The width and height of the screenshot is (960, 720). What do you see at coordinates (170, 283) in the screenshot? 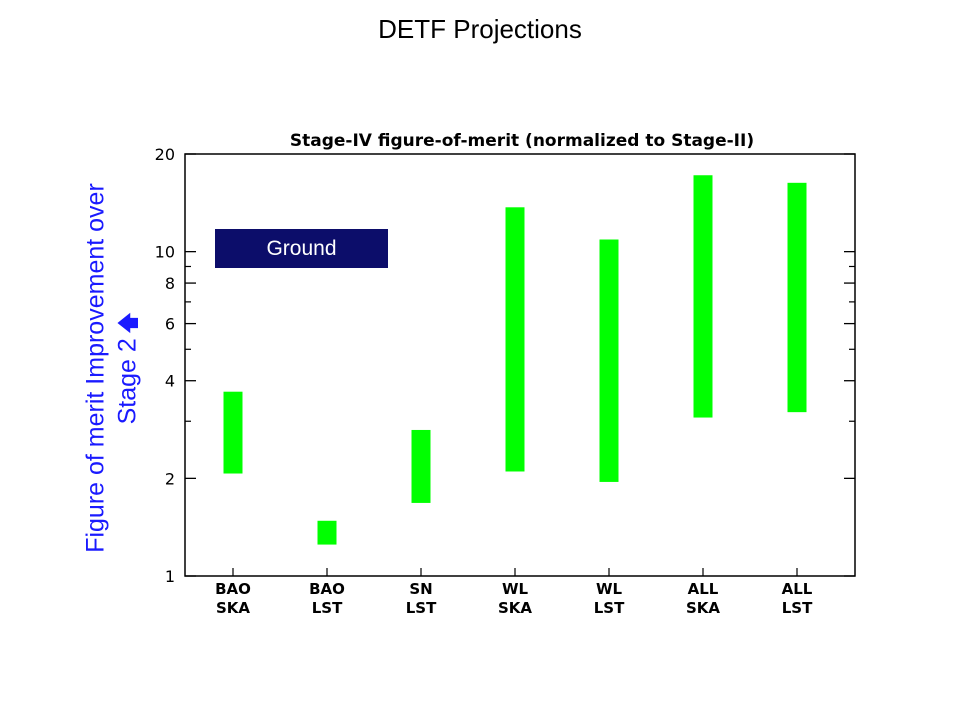
I see `y-tick-label: 8` at bounding box center [170, 283].